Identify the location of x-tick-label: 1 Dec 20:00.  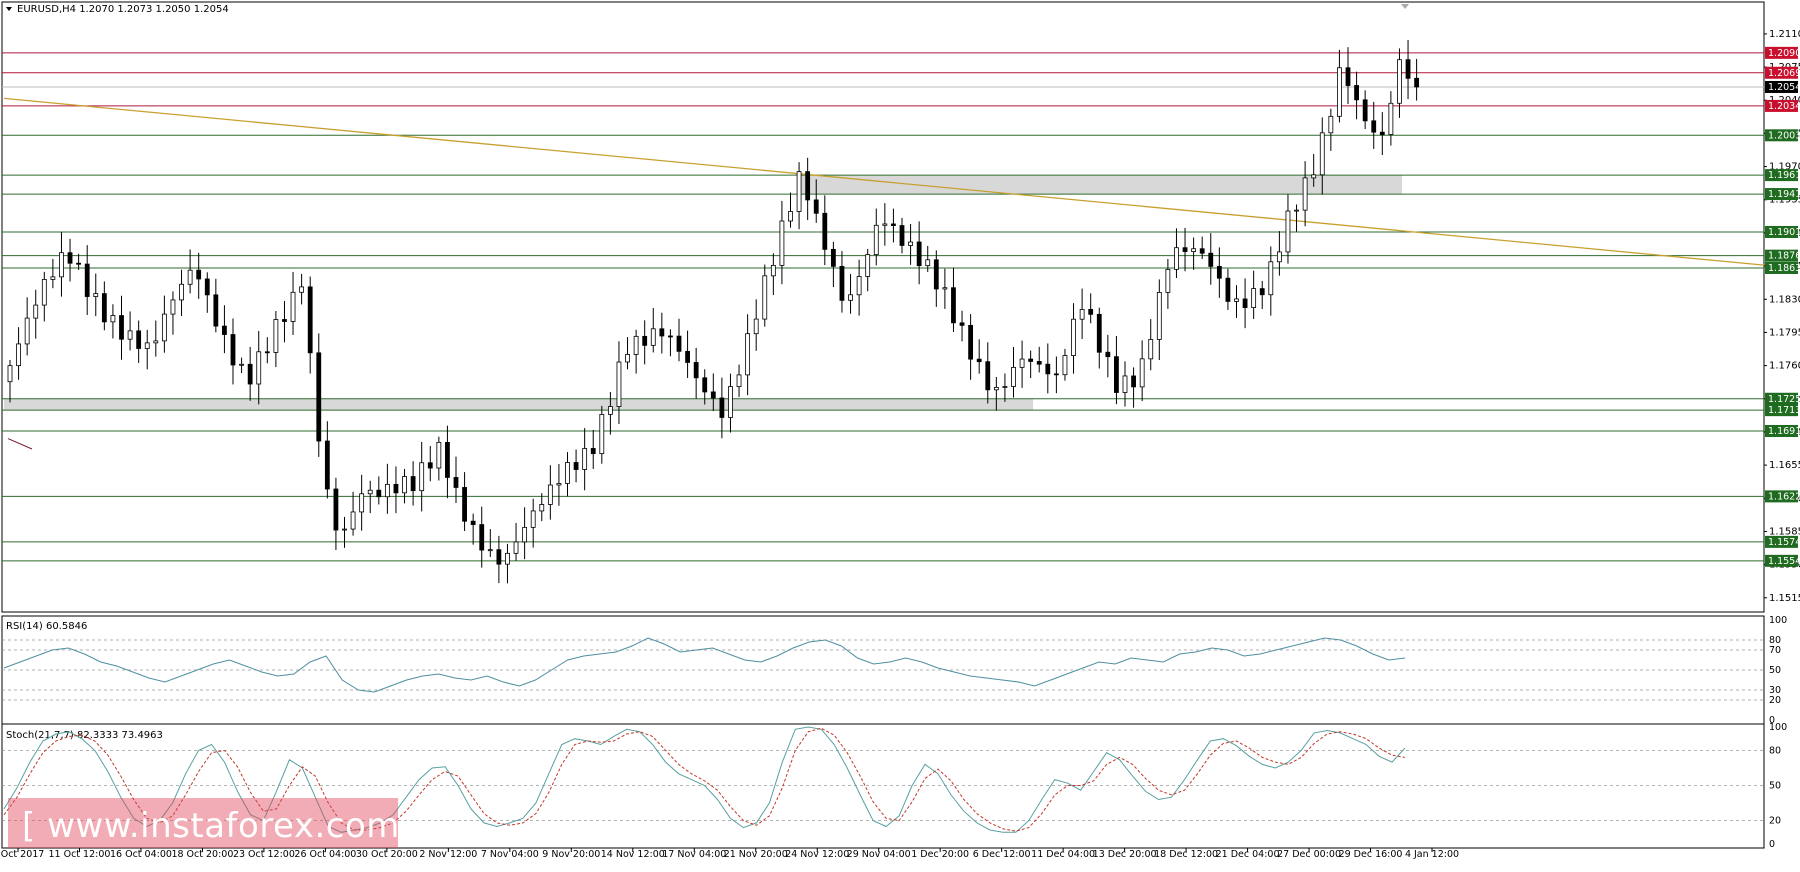
(940, 854).